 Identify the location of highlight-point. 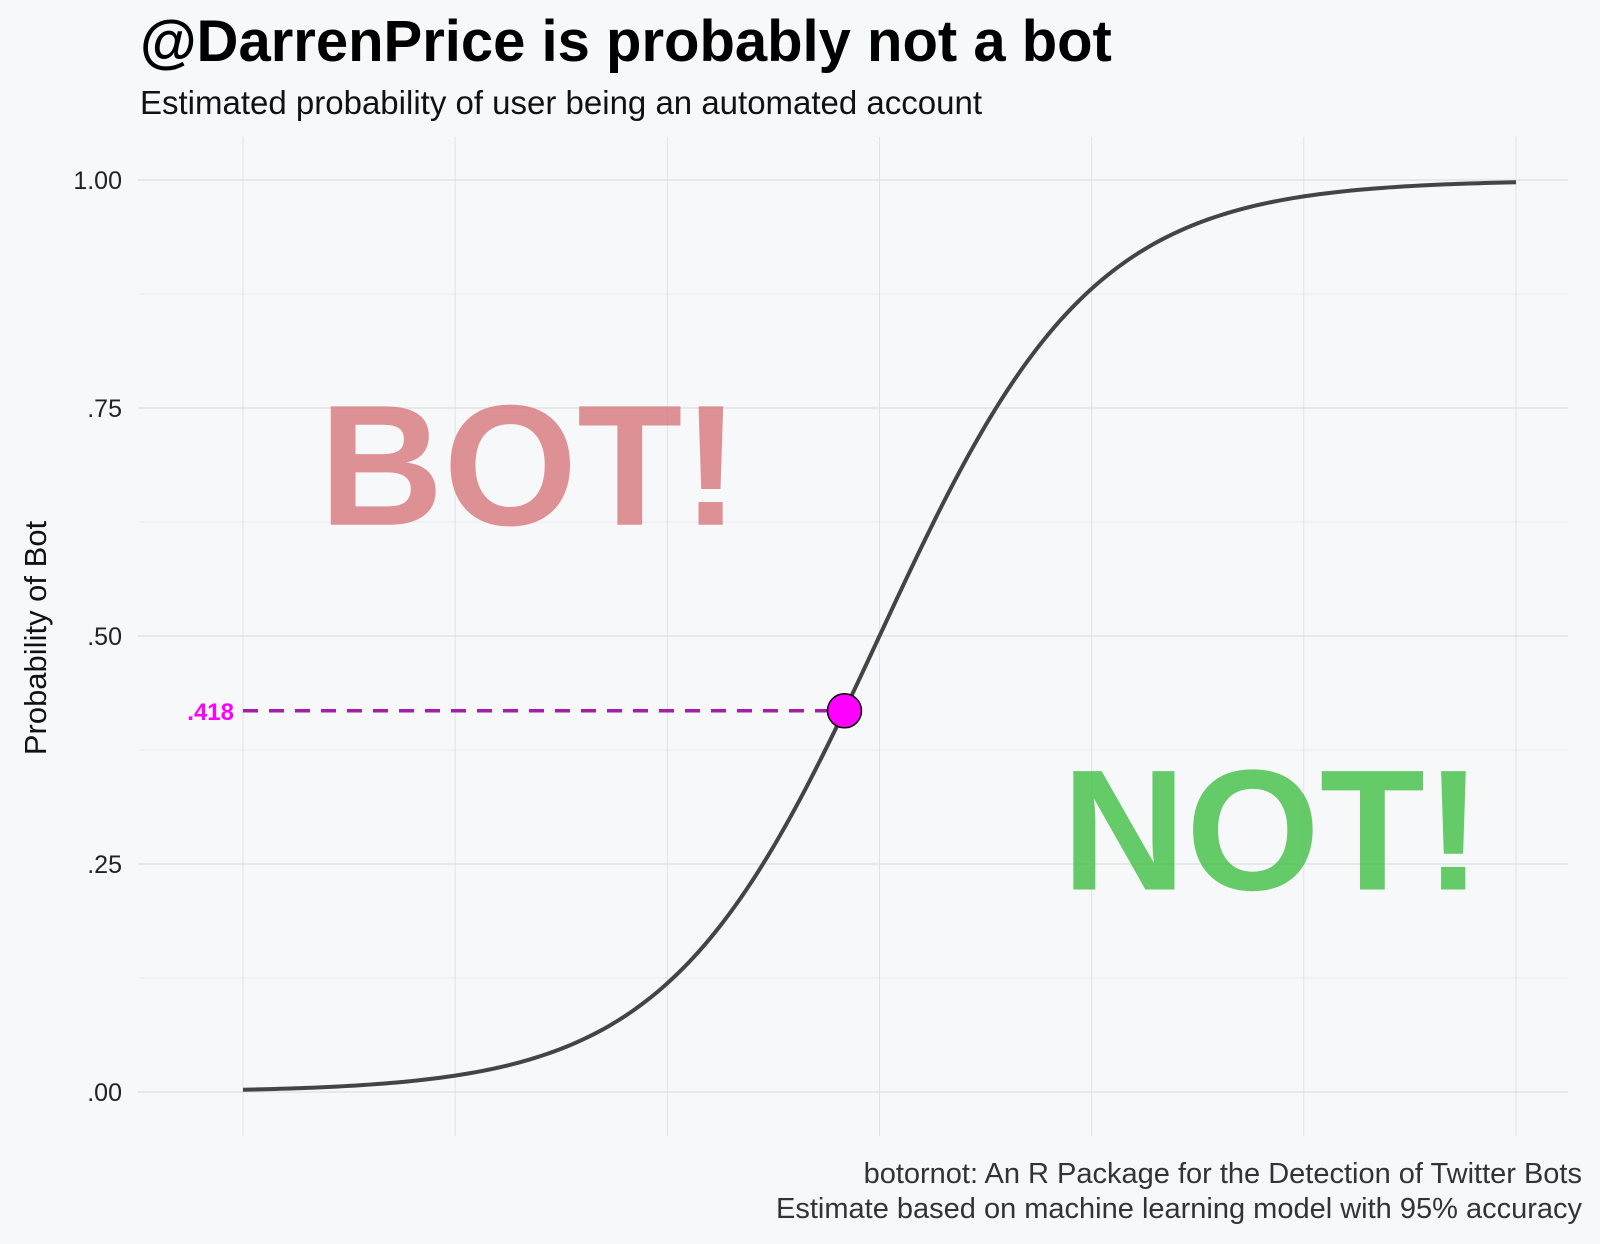
(844, 711).